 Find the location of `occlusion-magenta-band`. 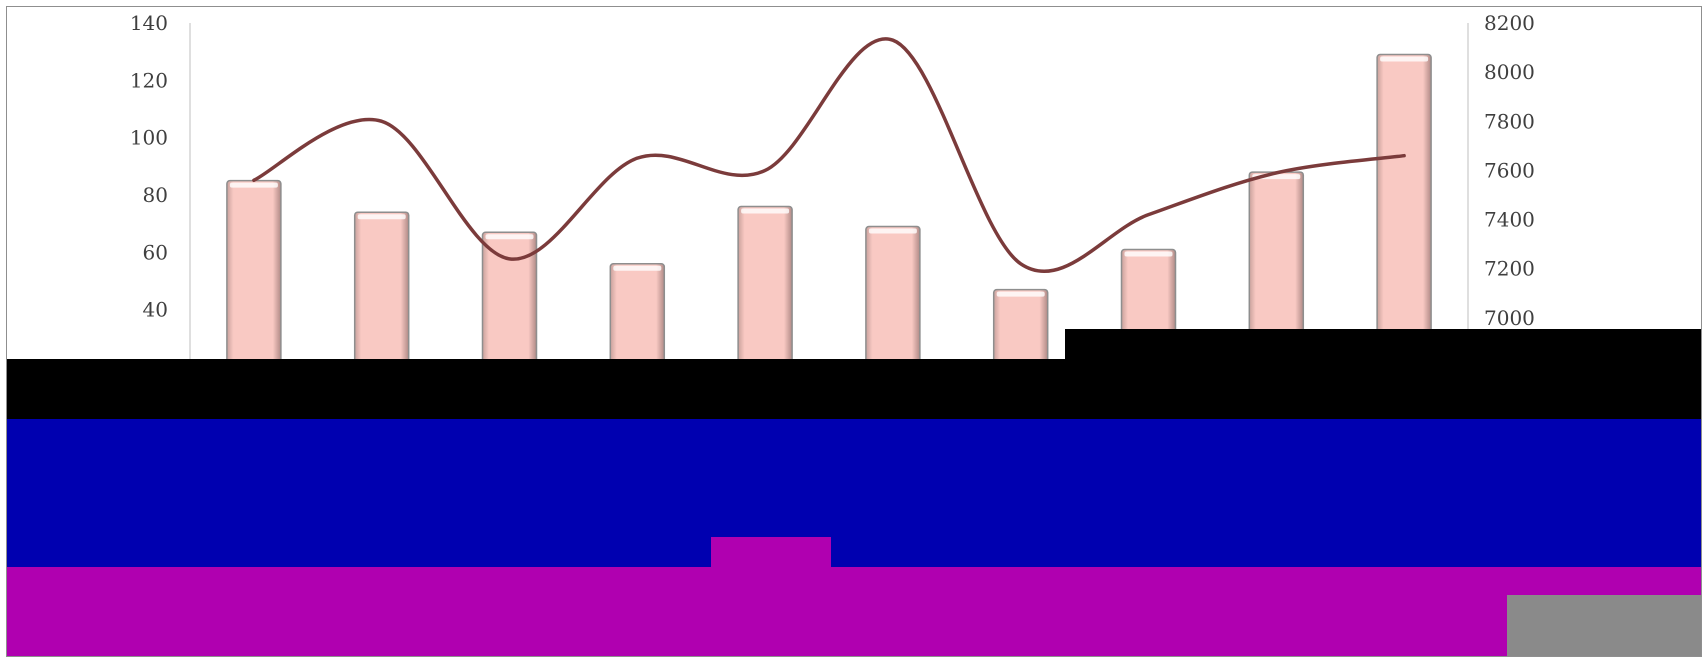

occlusion-magenta-band is located at coordinates (854, 611).